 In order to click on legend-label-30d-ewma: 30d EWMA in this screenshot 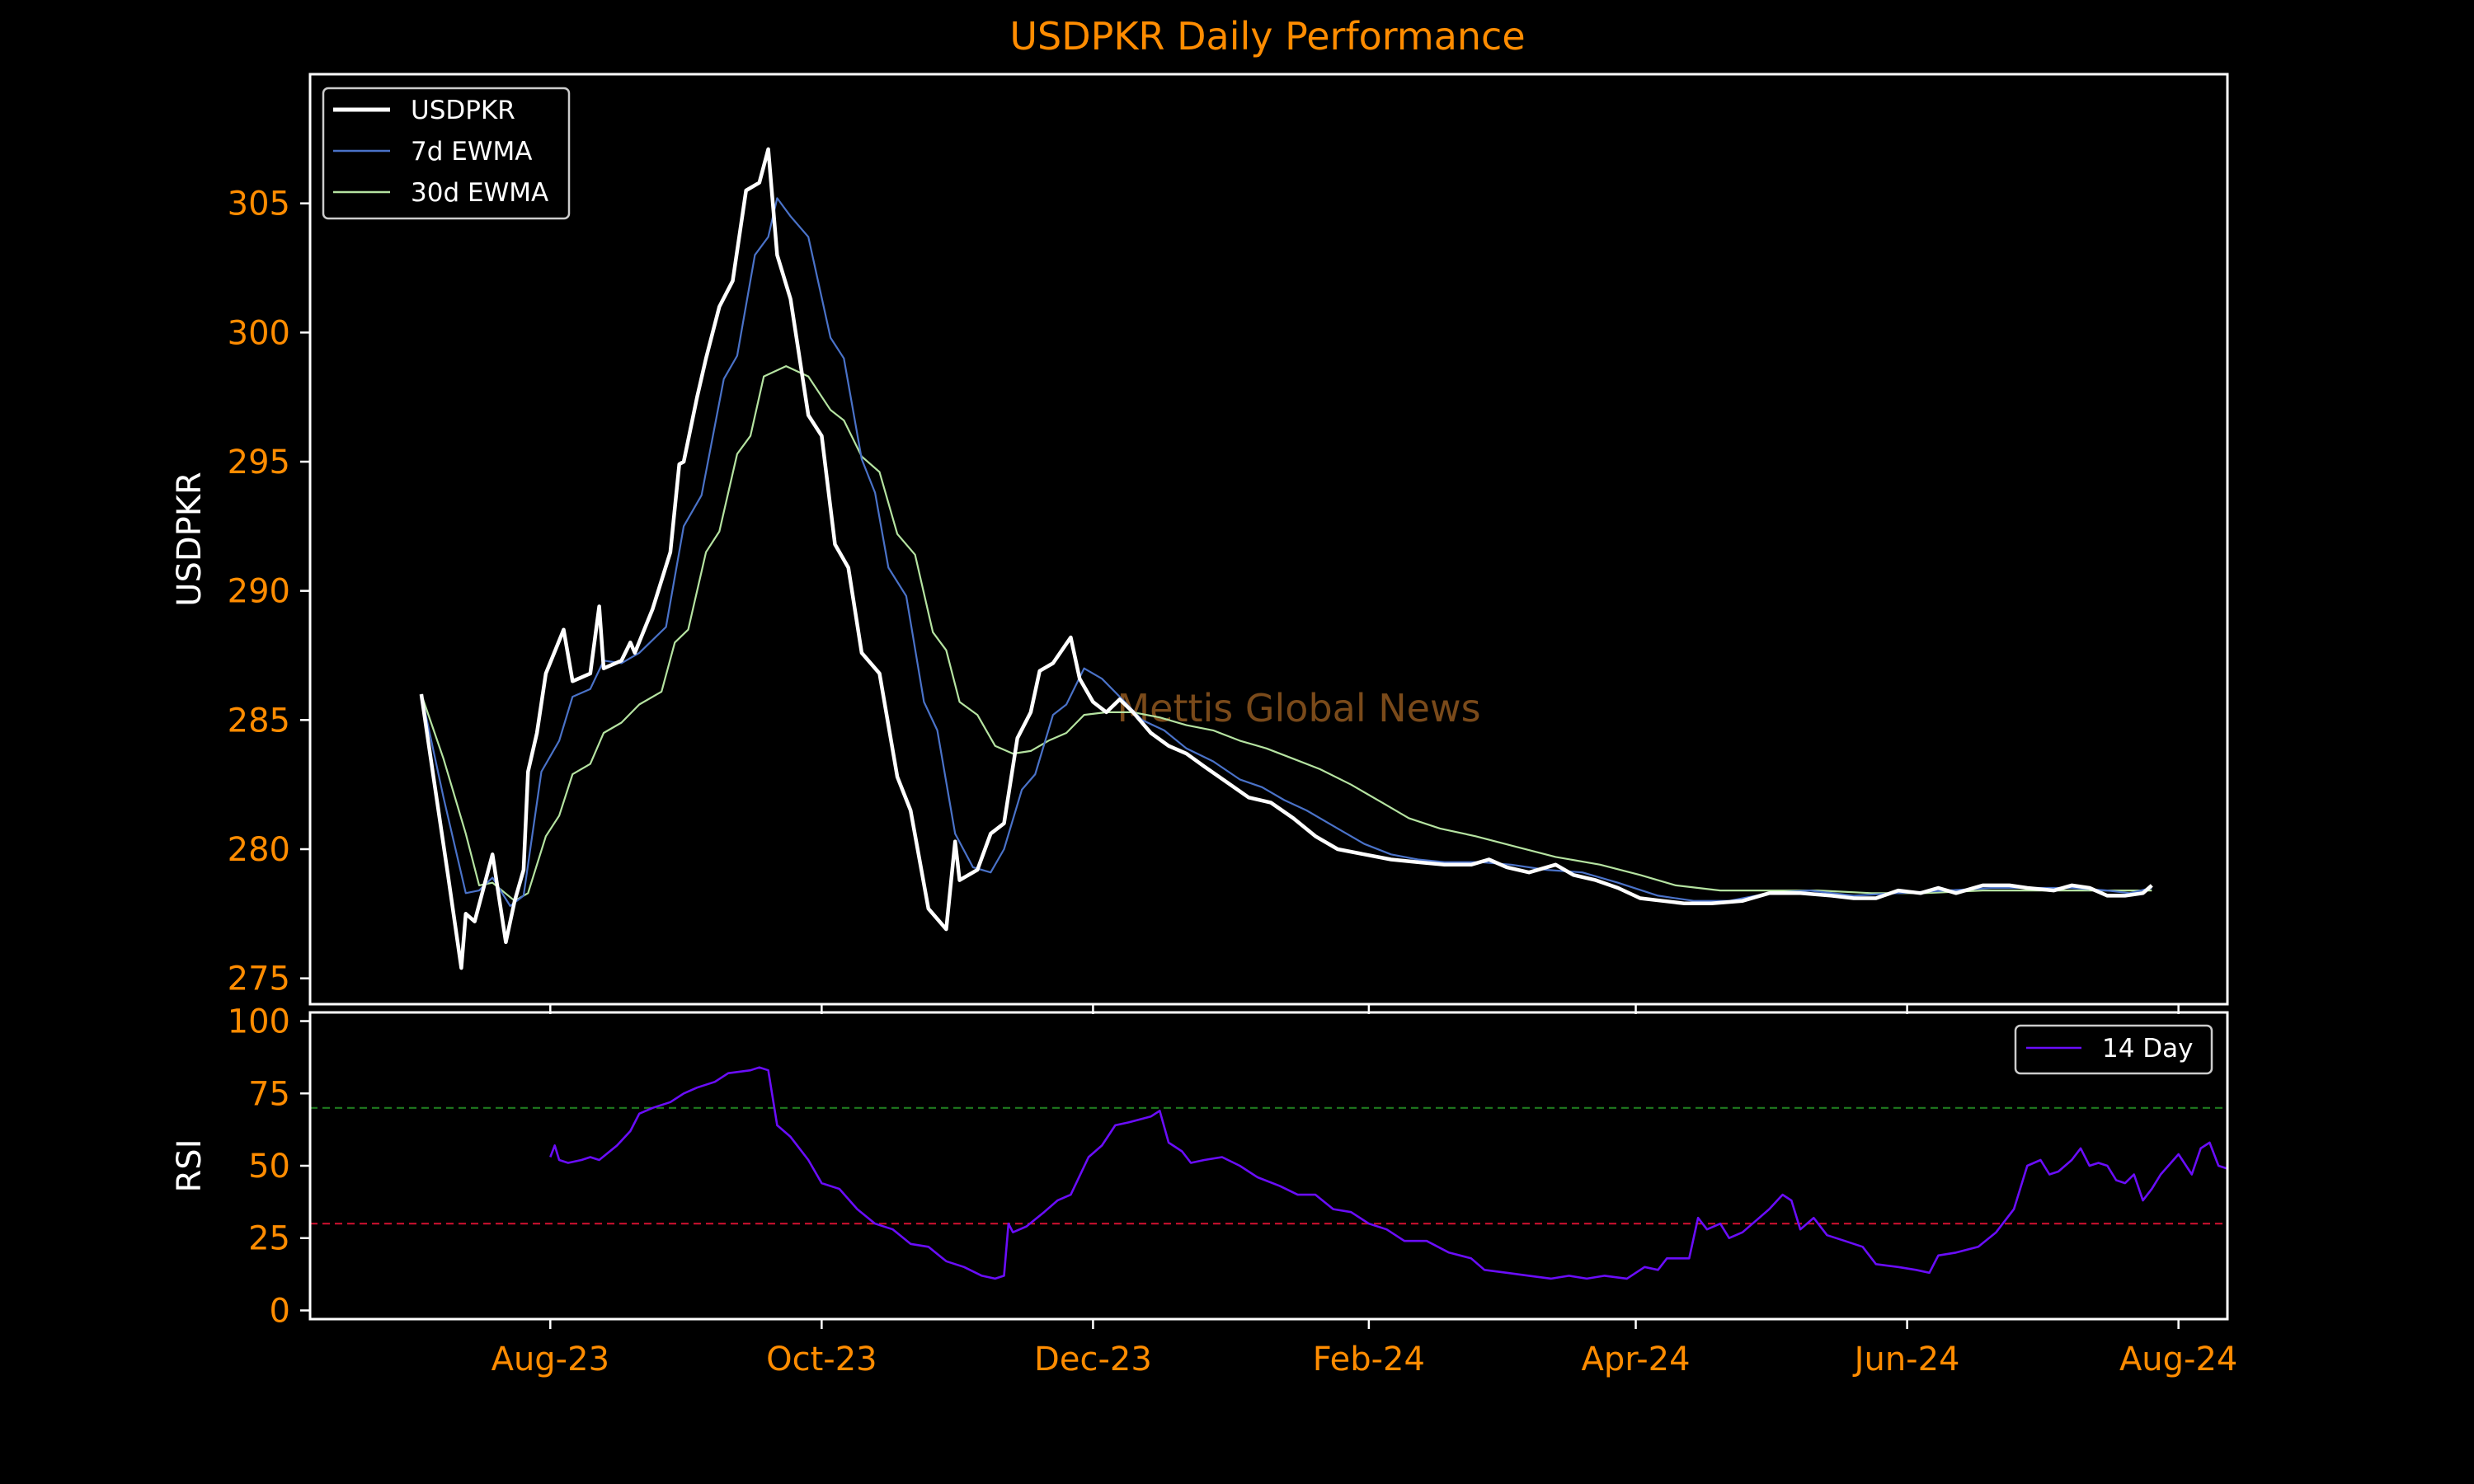, I will do `click(479, 193)`.